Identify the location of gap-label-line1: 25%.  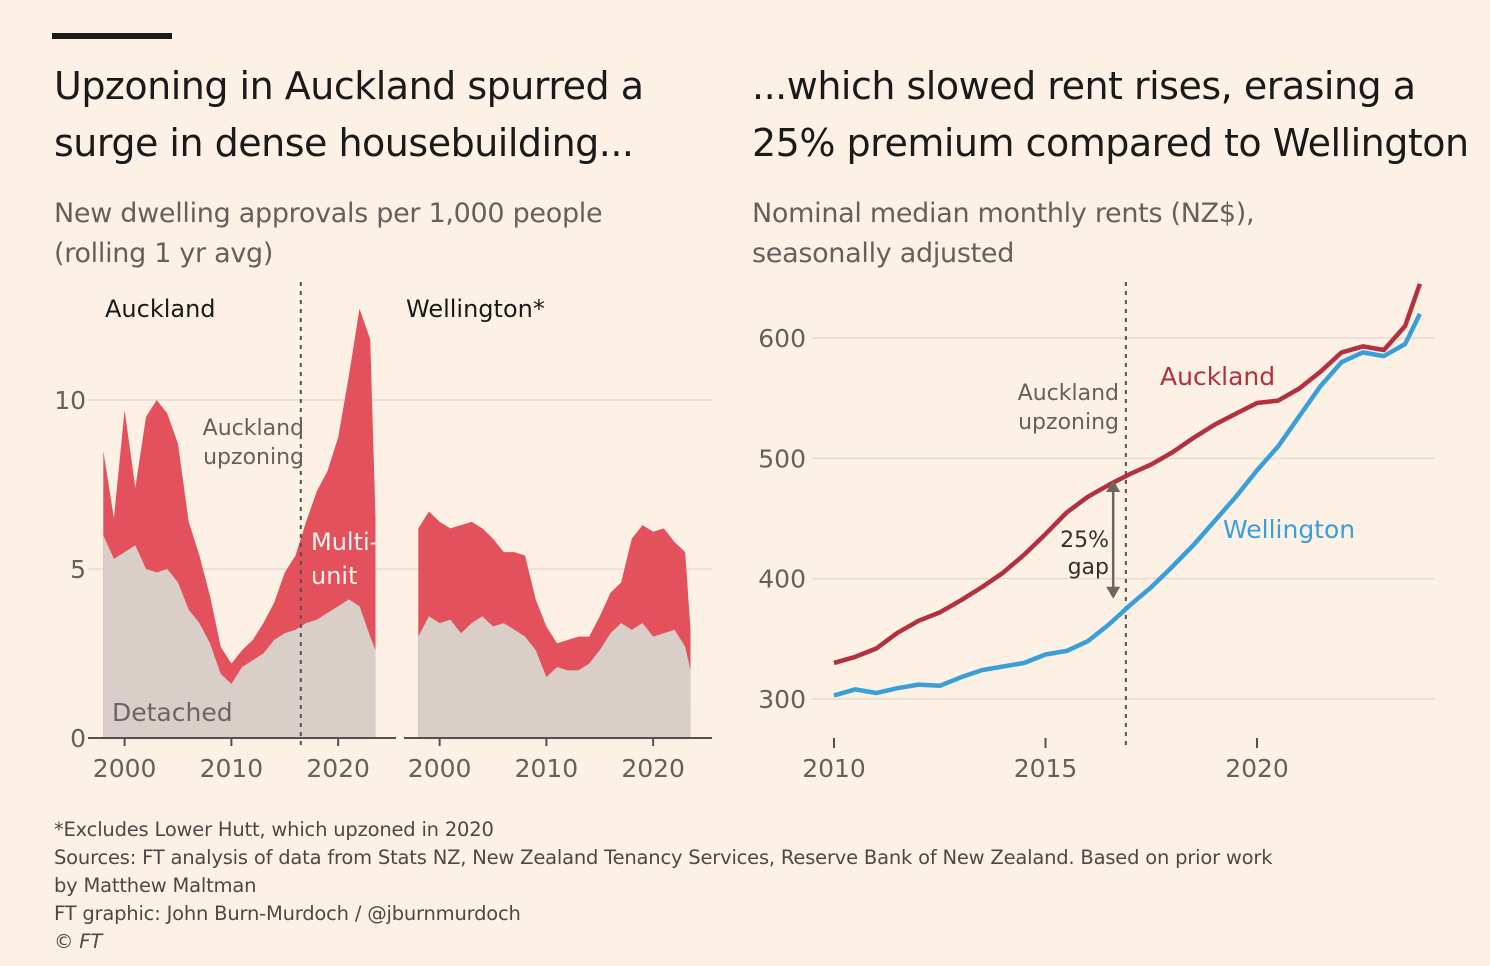
(1084, 540).